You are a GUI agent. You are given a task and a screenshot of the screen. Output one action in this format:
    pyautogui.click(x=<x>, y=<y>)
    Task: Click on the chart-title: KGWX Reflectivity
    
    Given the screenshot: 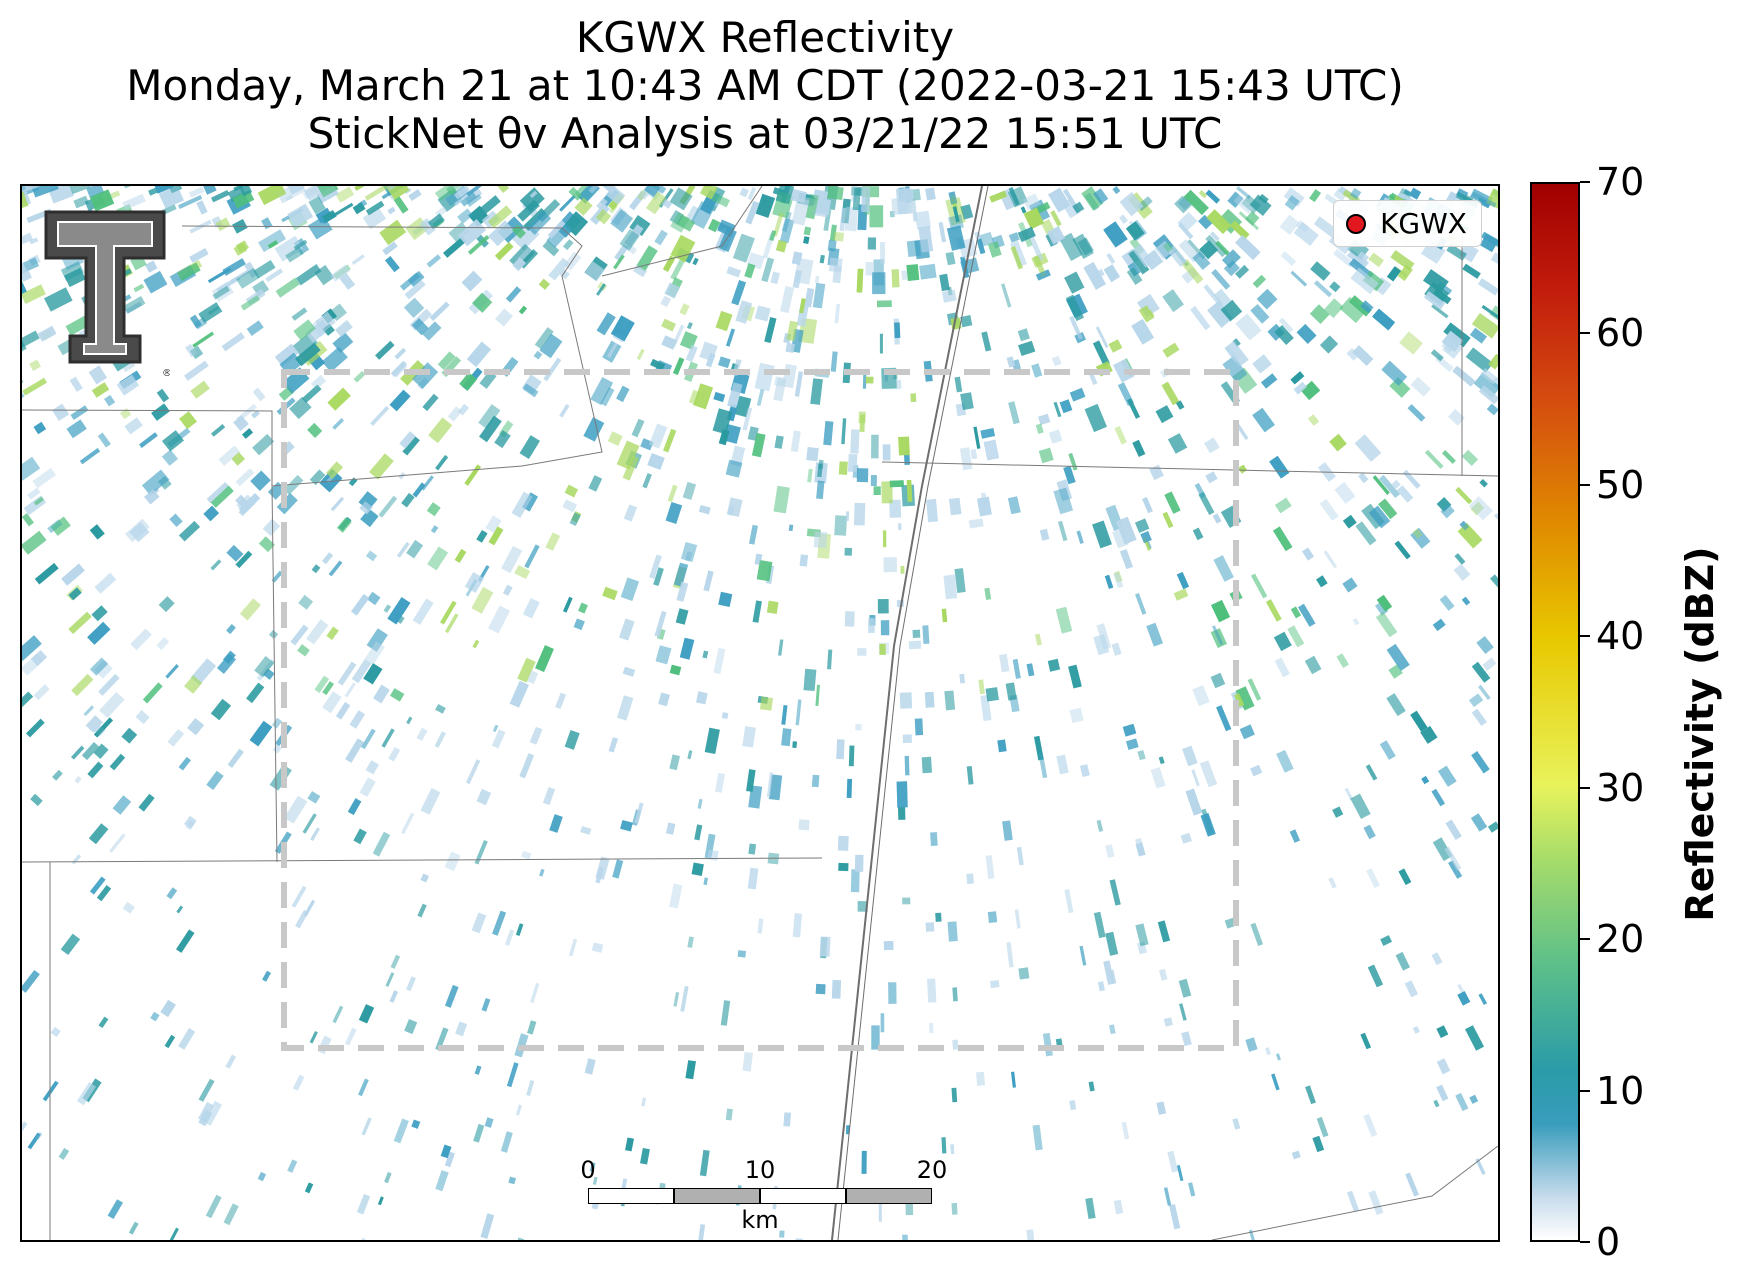 What is the action you would take?
    pyautogui.click(x=765, y=37)
    